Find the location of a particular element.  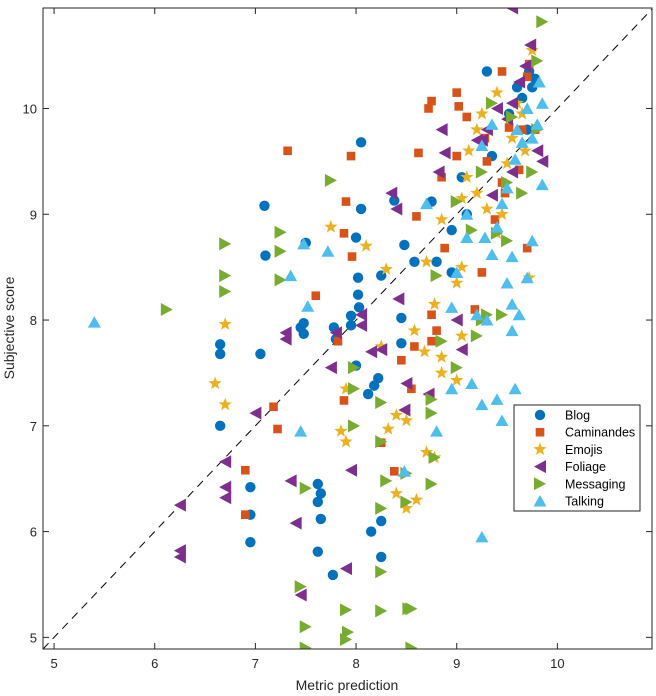

legend-marker-talking is located at coordinates (540, 501).